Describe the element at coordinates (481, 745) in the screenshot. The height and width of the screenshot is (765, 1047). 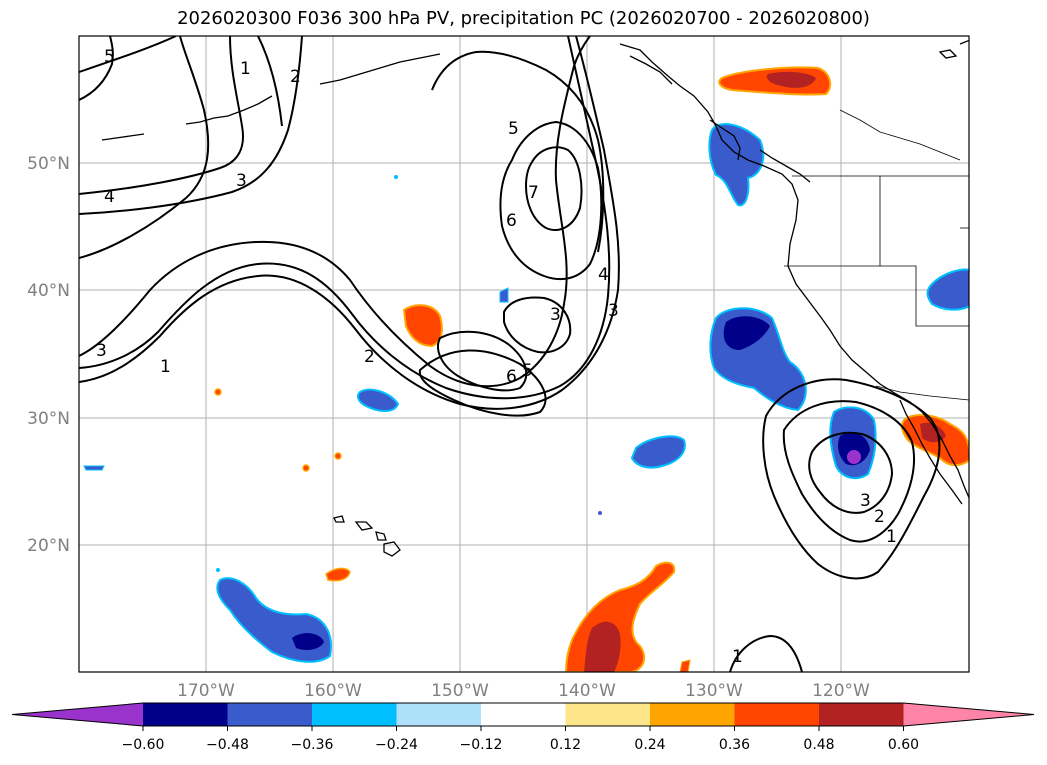
I see `colorbar-tick-label: −0.12` at that location.